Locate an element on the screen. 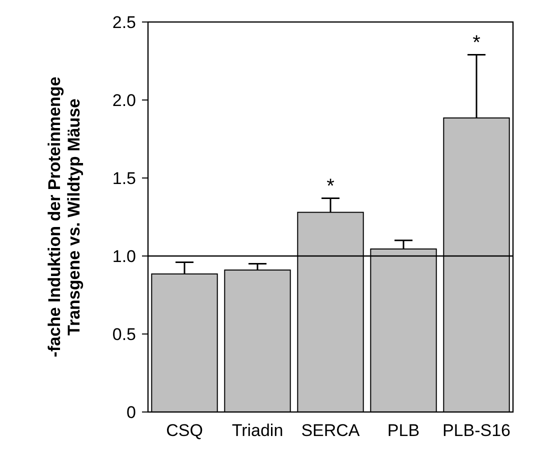  y-axis-title: -fache Induktion der Proteinmenge Transgene vs. Wildtyp Mäuse is located at coordinates (64, 217).